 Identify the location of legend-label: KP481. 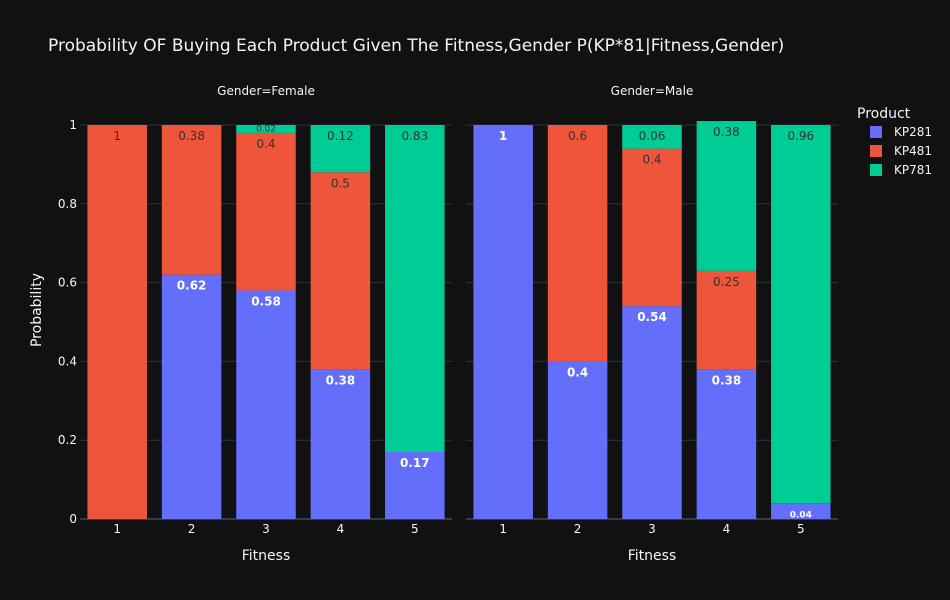
(913, 151).